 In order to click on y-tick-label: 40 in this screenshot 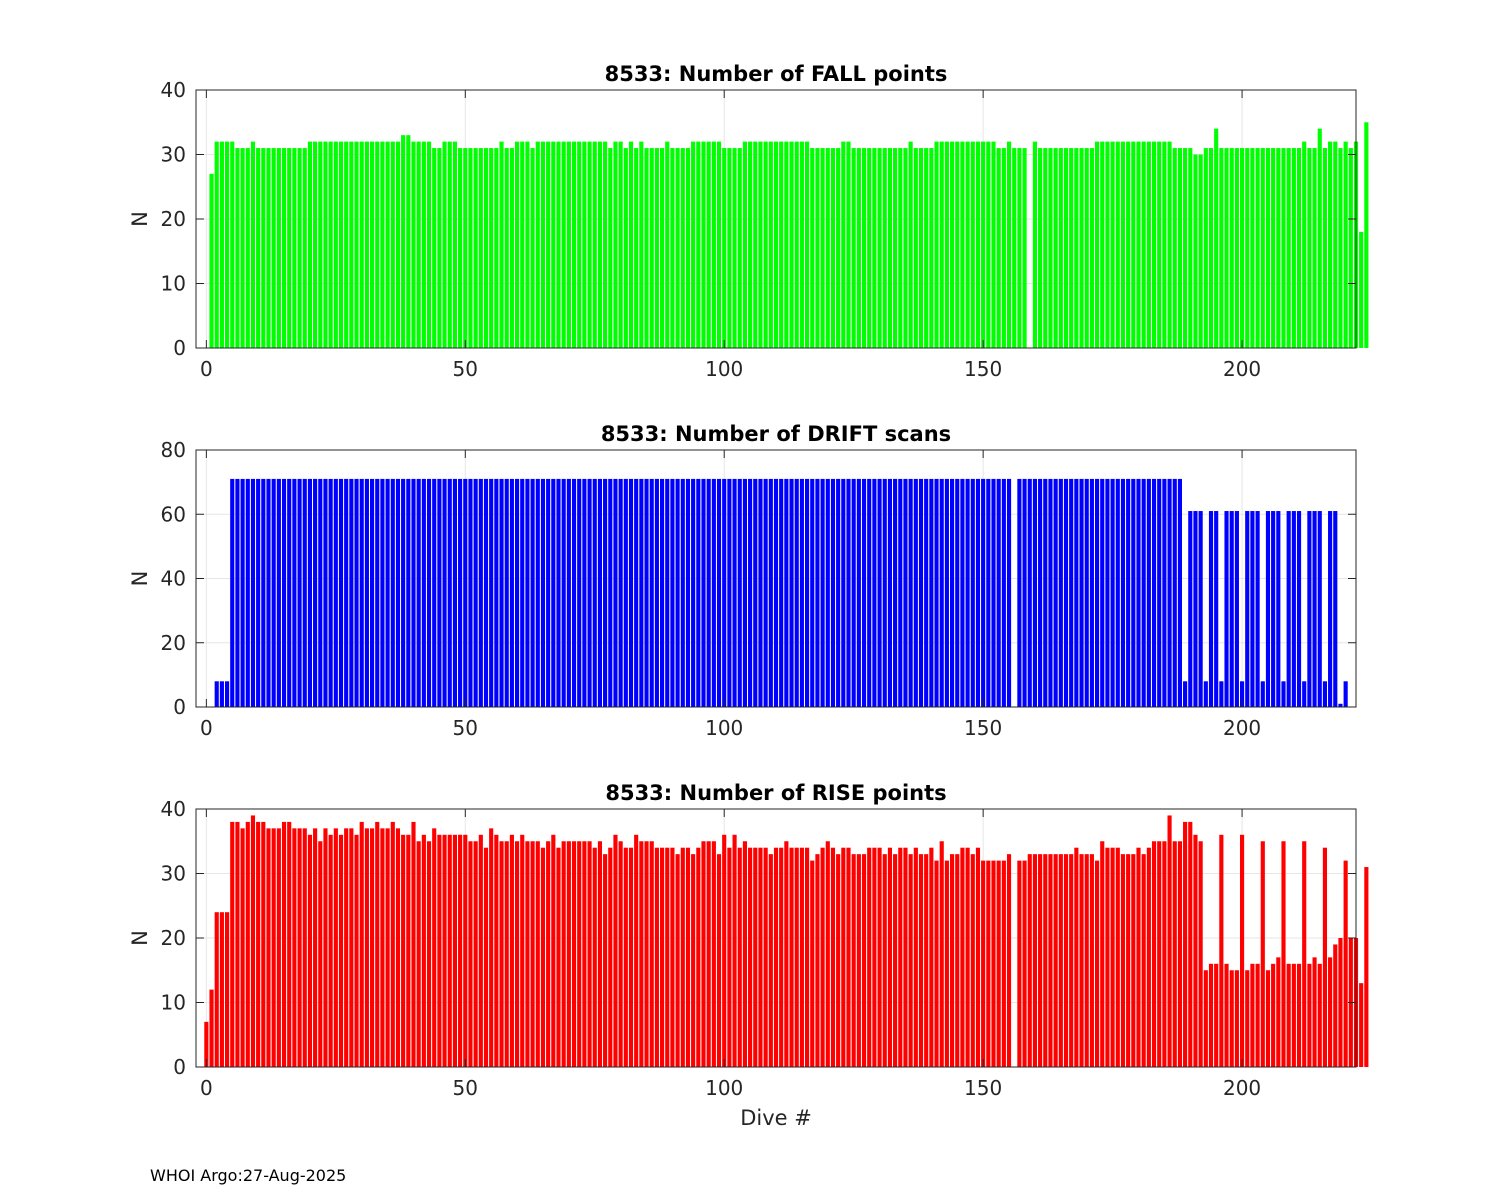, I will do `click(173, 809)`.